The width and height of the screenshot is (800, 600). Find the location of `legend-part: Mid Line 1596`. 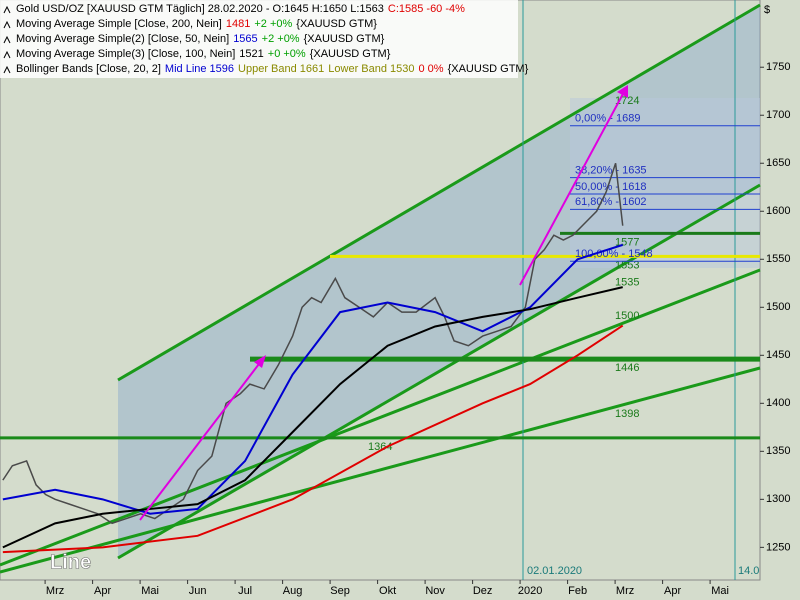

legend-part: Mid Line 1596 is located at coordinates (199, 69).